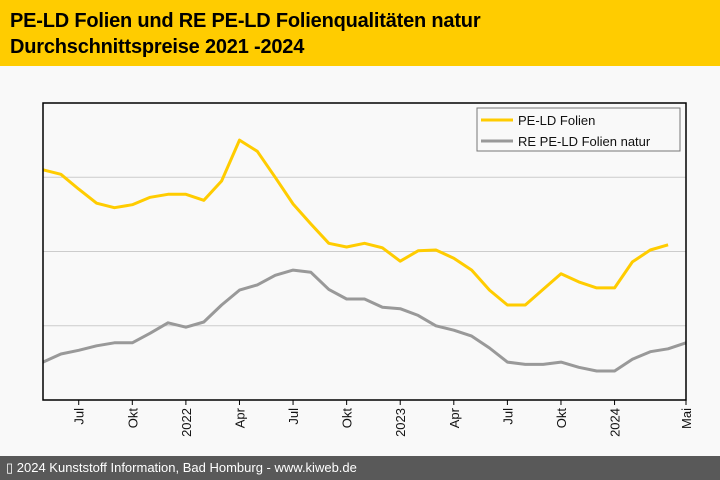 This screenshot has height=480, width=720. I want to click on x-tick-label-10: 2024, so click(615, 422).